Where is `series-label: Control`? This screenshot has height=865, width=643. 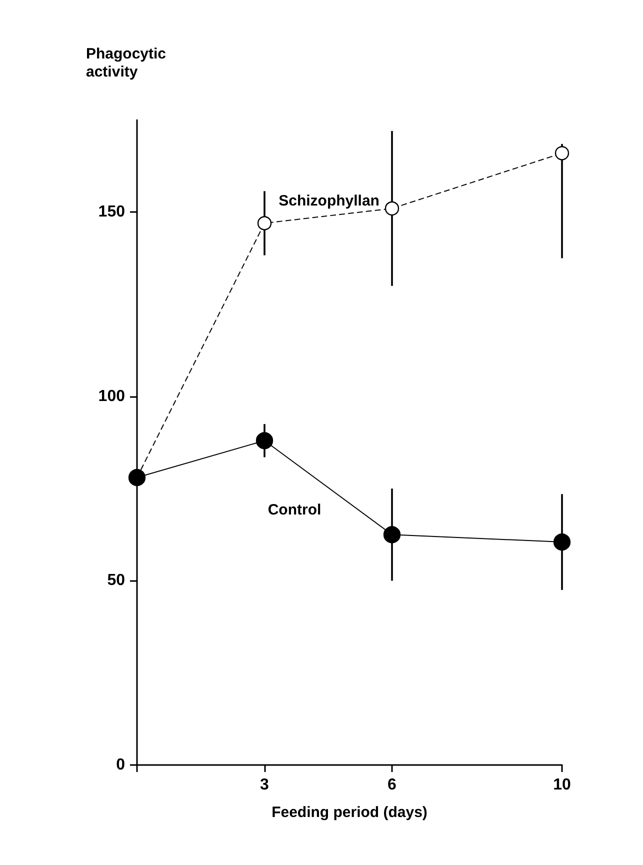 series-label: Control is located at coordinates (295, 509).